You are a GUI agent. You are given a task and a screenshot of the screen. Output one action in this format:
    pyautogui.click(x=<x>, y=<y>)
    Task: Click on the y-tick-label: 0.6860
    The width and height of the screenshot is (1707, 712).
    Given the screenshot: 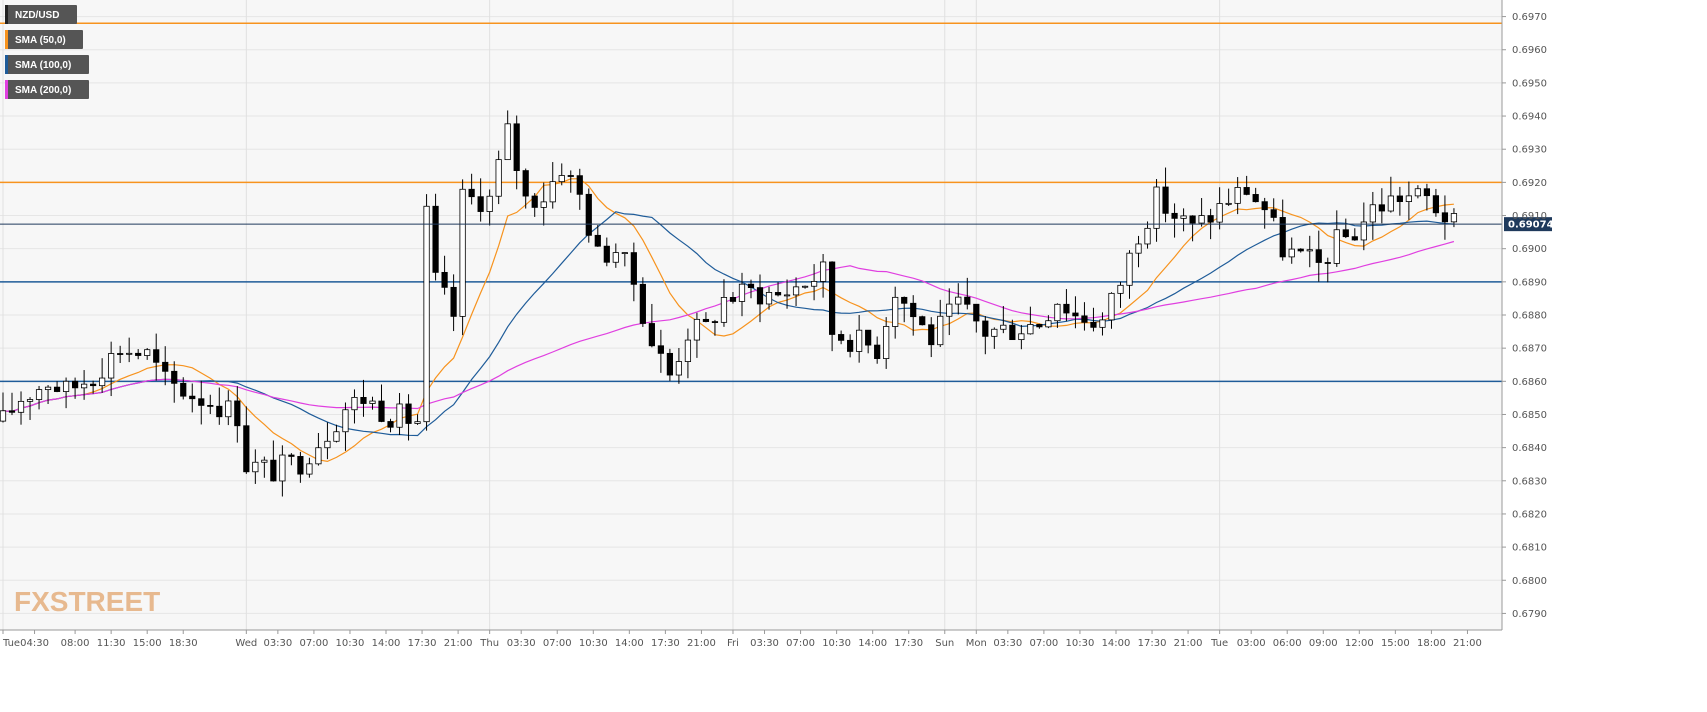 What is the action you would take?
    pyautogui.click(x=1529, y=382)
    